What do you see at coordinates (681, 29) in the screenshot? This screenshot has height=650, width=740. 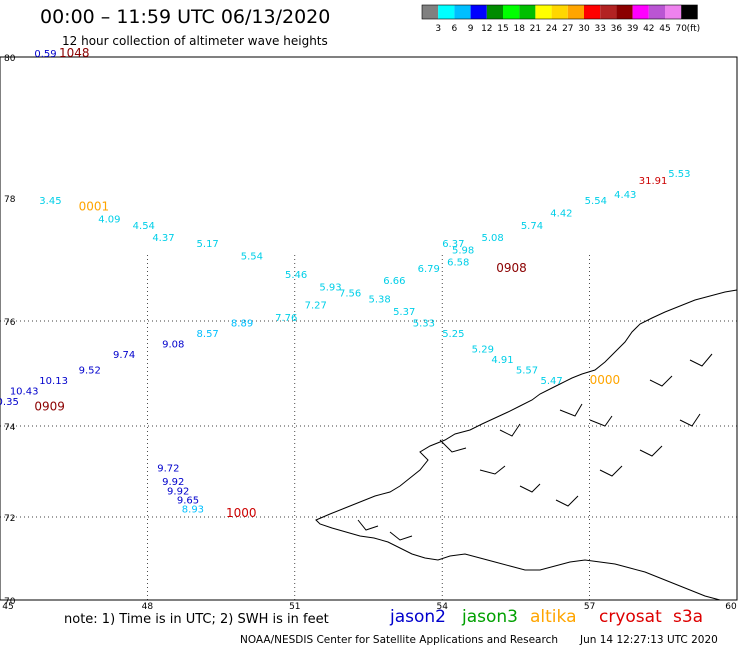 I see `colorbar-tick-label: 70` at bounding box center [681, 29].